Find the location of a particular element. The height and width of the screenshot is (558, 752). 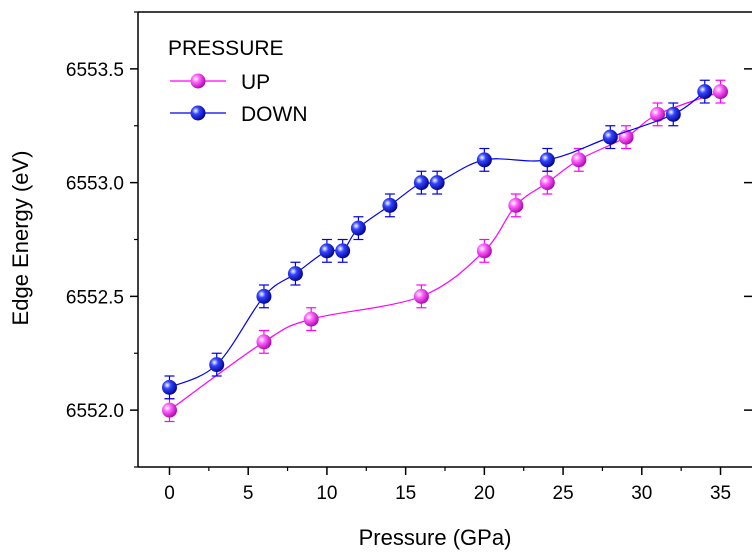

y-tick-label: 6552.5 is located at coordinates (95, 297).